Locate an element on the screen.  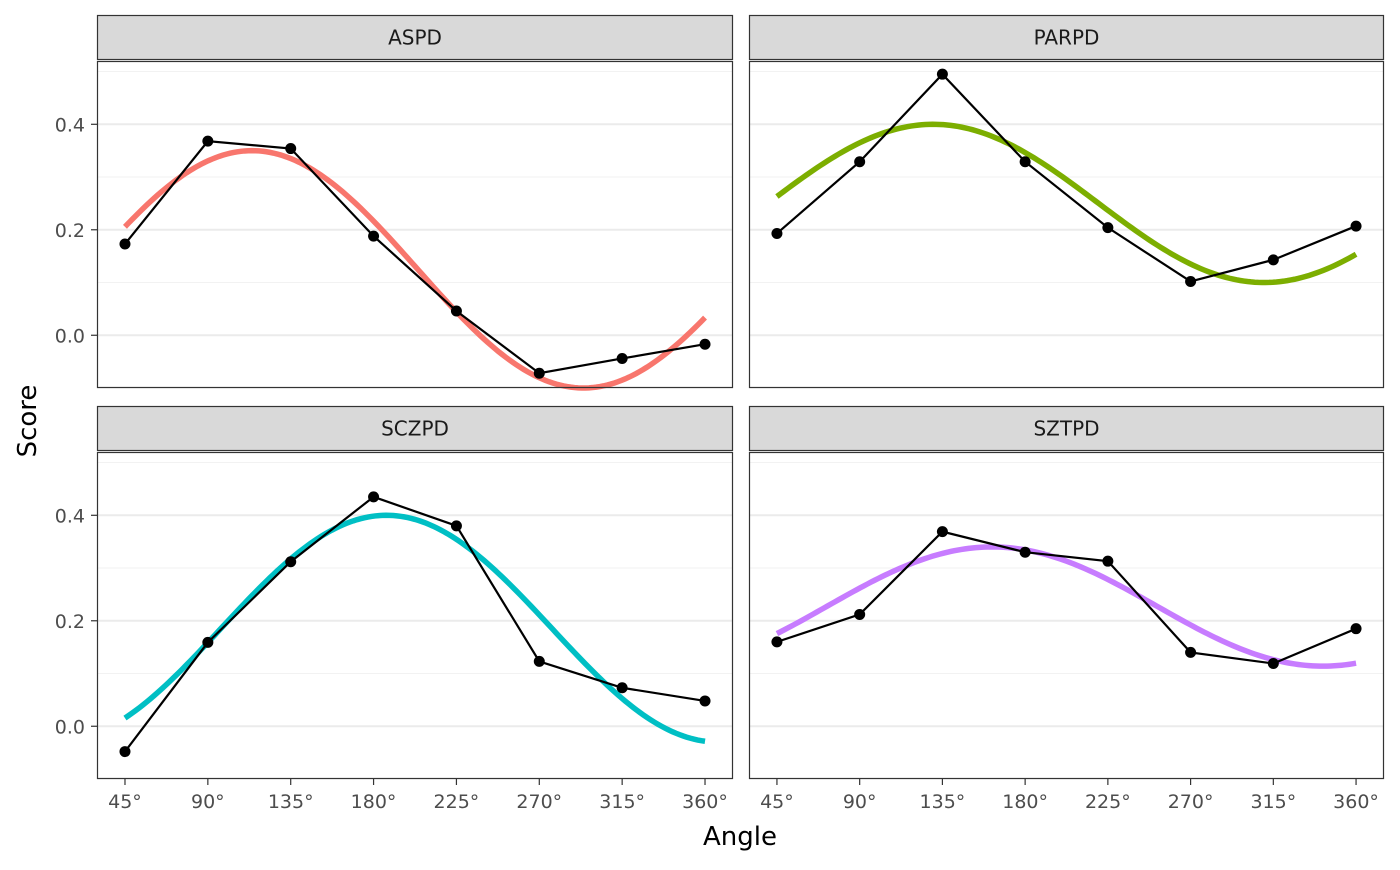
observed-line-aspd is located at coordinates (415, 257).